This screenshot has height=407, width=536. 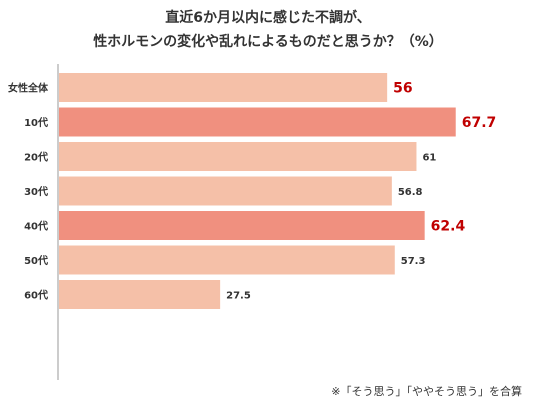 I want to click on chart-note: ※「そう思う」「ややそう思う」を合算, so click(x=426, y=391).